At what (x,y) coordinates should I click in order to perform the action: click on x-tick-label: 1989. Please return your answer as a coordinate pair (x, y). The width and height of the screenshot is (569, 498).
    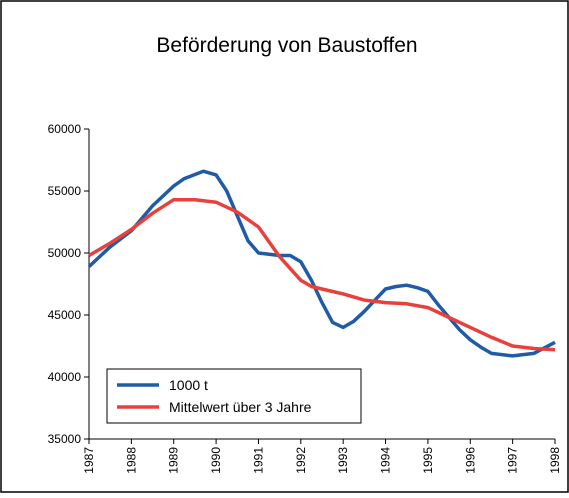
    Looking at the image, I should click on (174, 460).